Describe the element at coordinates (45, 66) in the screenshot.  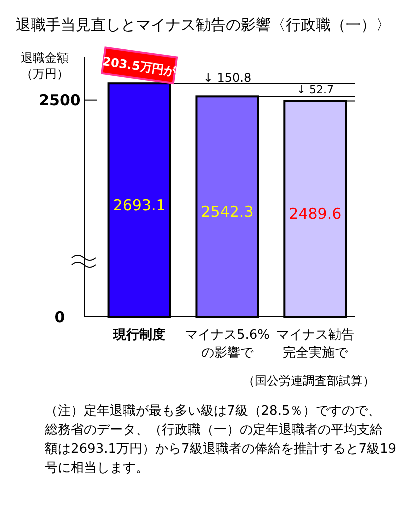
I see `y-axis-title: 退職金額（万円）` at that location.